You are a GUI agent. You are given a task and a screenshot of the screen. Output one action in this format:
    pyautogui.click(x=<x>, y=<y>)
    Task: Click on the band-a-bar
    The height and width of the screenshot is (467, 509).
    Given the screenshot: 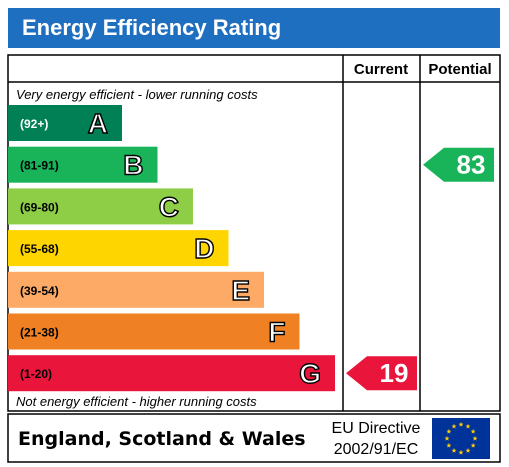 What is the action you would take?
    pyautogui.click(x=65, y=123)
    